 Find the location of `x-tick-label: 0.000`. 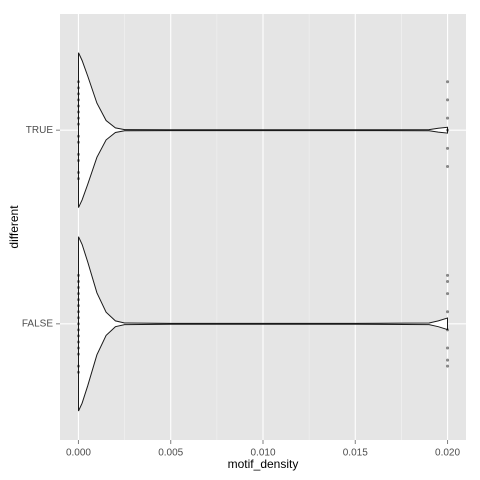

x-tick-label: 0.000 is located at coordinates (78, 453).